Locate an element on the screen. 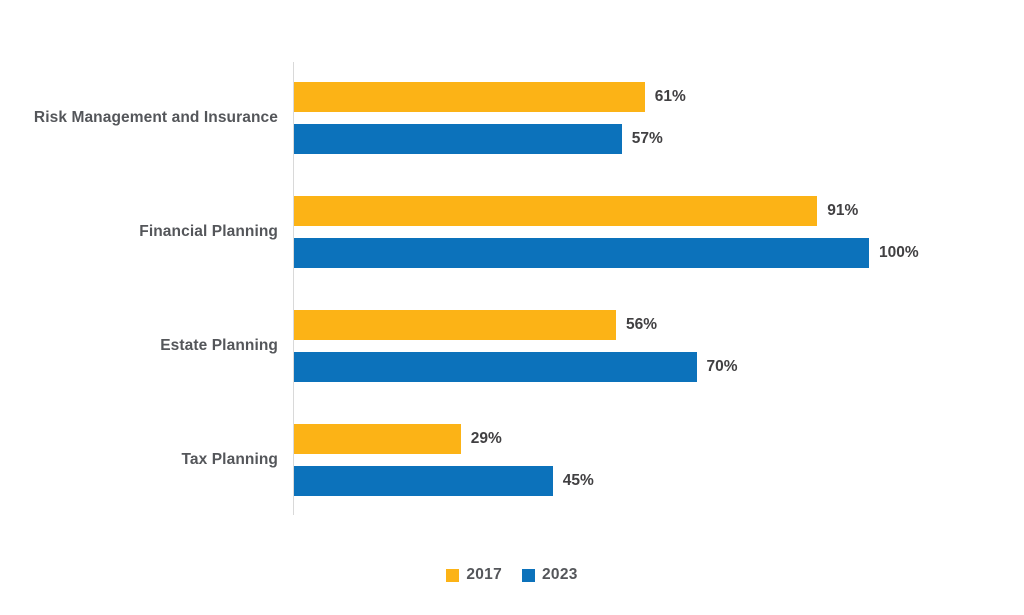 Image resolution: width=1024 pixels, height=615 pixels. legend-item-2017: 2017 is located at coordinates (474, 575).